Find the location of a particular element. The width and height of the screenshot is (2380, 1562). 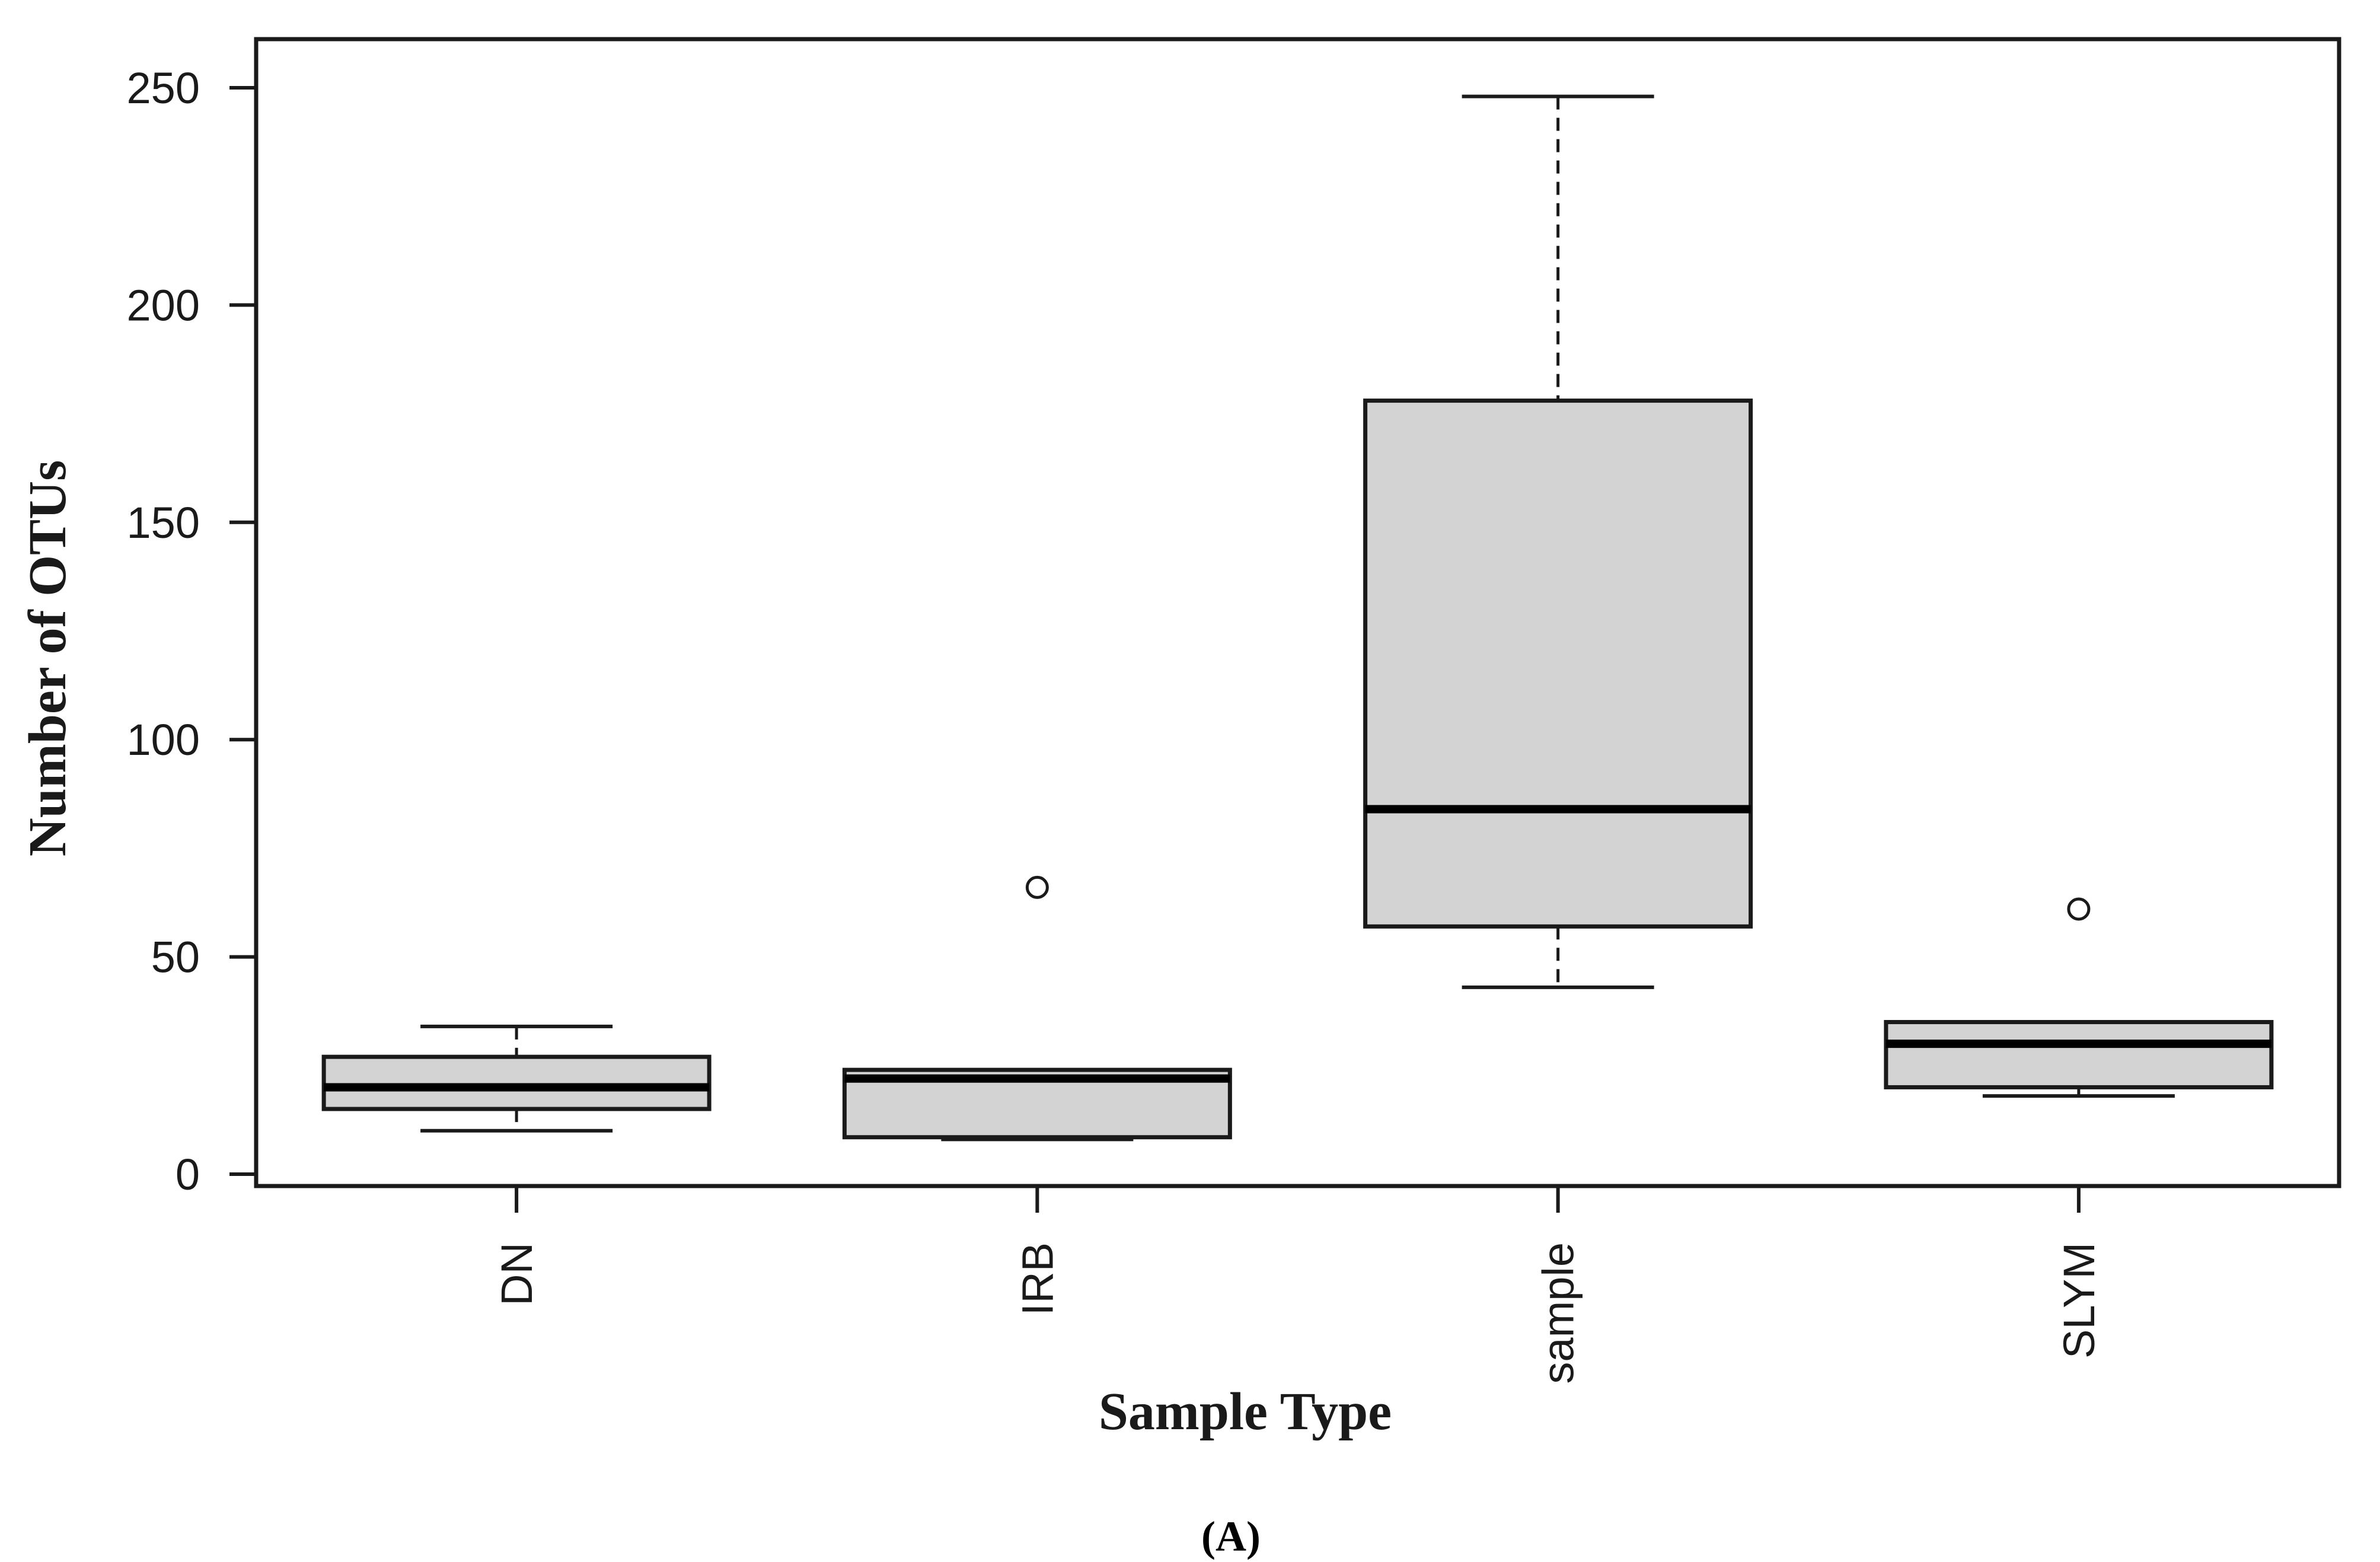

x-tick-label: sample is located at coordinates (1558, 1313).